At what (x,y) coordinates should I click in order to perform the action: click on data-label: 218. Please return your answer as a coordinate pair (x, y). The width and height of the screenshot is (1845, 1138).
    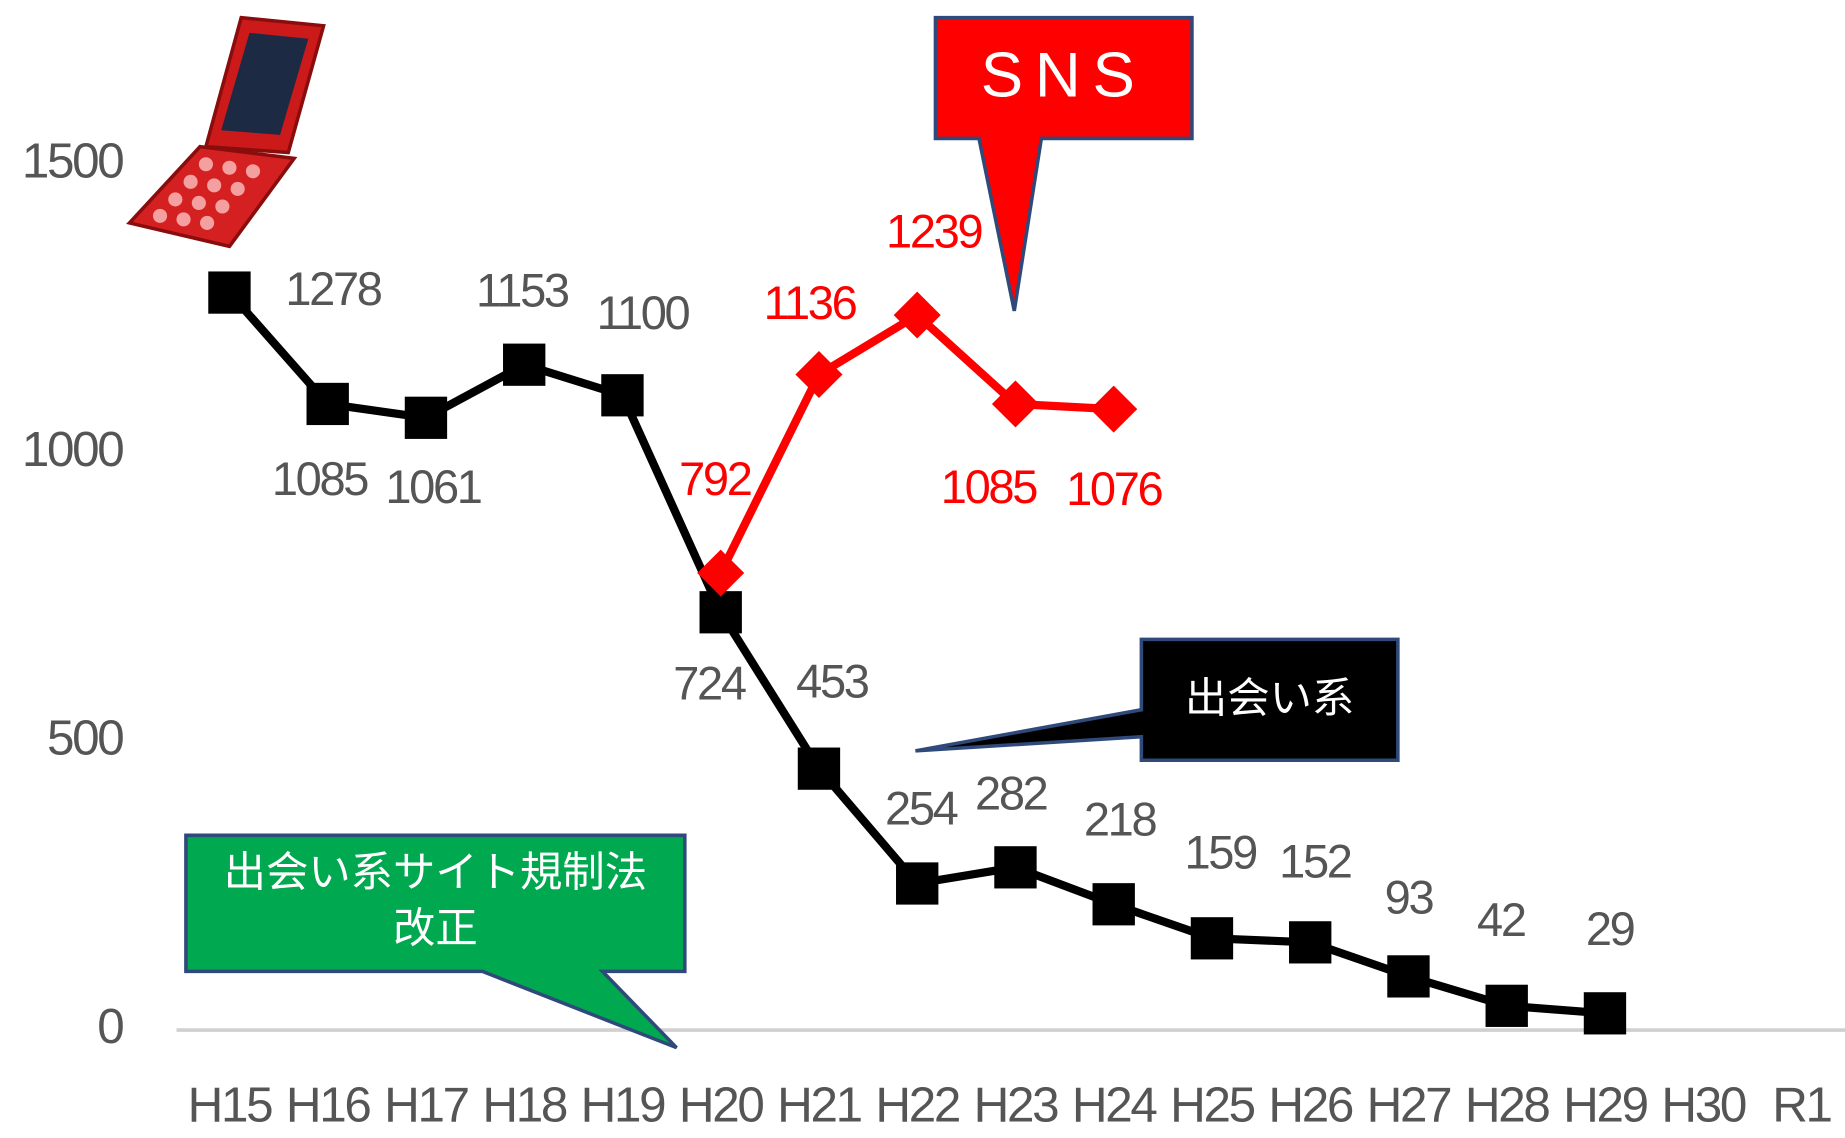
    Looking at the image, I should click on (1120, 819).